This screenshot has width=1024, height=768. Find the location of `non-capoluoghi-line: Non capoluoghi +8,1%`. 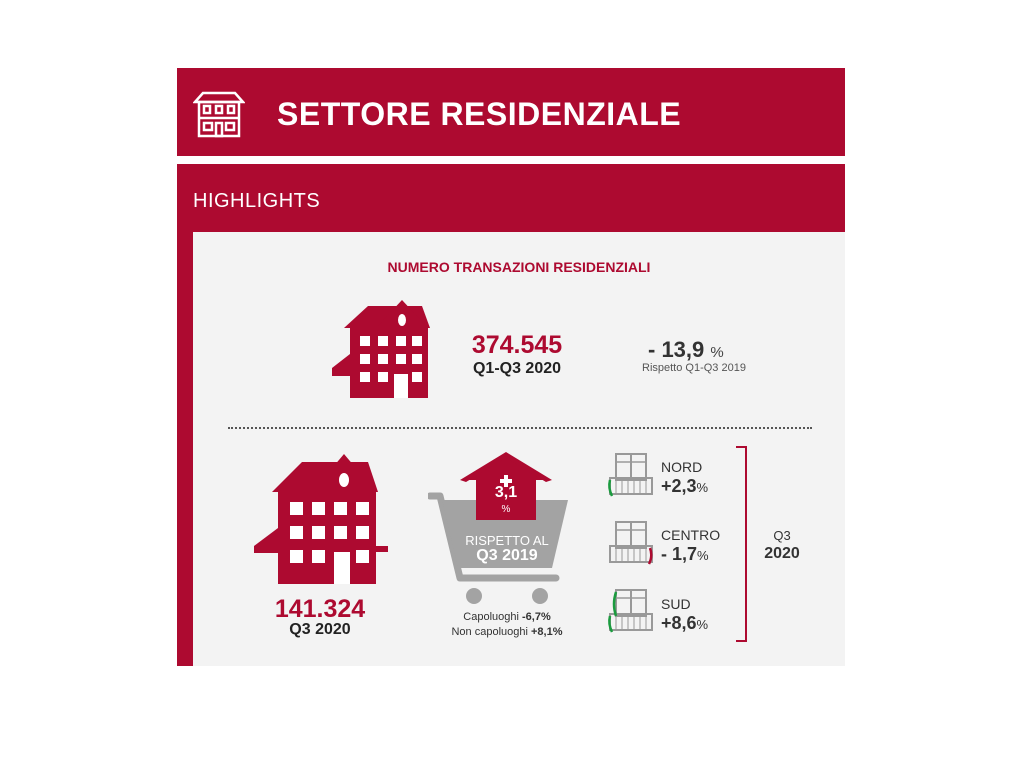

non-capoluoghi-line: Non capoluoghi +8,1% is located at coordinates (507, 632).